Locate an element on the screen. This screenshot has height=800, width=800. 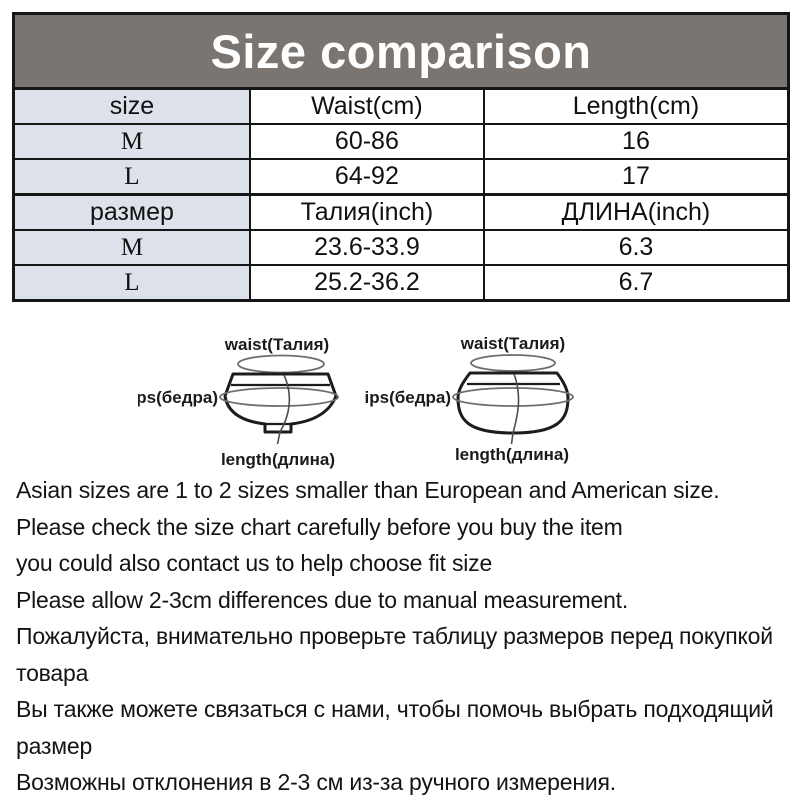
banner-row: Size comparison is located at coordinates (401, 51).